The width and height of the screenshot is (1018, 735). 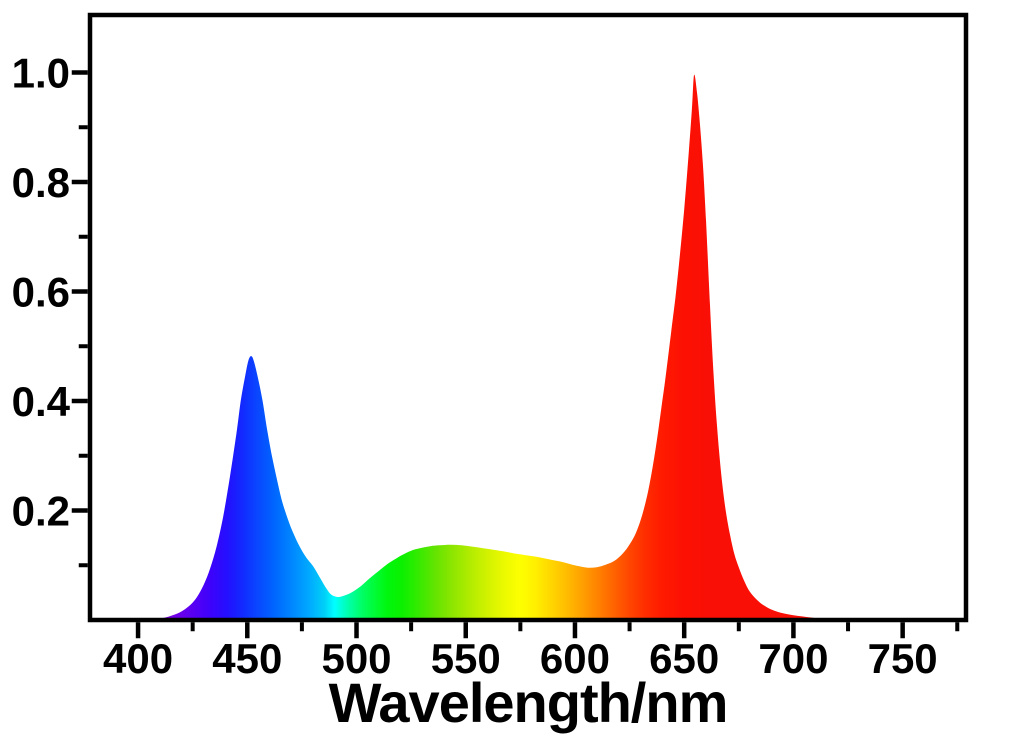 What do you see at coordinates (903, 658) in the screenshot?
I see `x-axis-tick-label: 750` at bounding box center [903, 658].